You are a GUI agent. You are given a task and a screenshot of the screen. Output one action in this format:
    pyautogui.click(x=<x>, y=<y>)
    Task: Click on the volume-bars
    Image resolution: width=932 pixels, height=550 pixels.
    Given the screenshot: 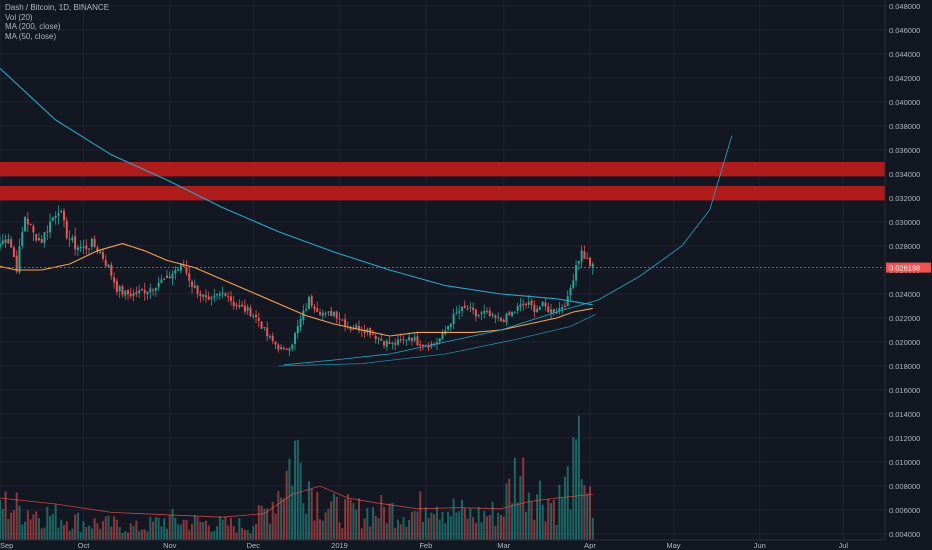 What is the action you would take?
    pyautogui.click(x=297, y=477)
    